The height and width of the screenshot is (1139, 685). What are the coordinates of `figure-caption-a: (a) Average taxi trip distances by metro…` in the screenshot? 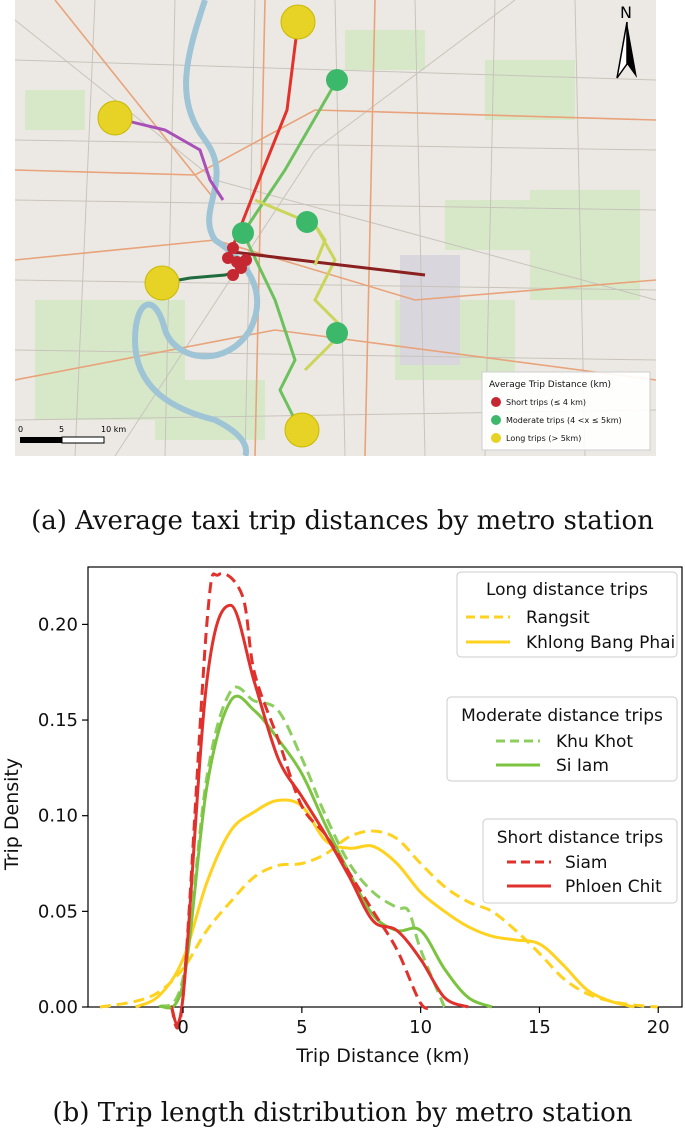 It's located at (342, 521).